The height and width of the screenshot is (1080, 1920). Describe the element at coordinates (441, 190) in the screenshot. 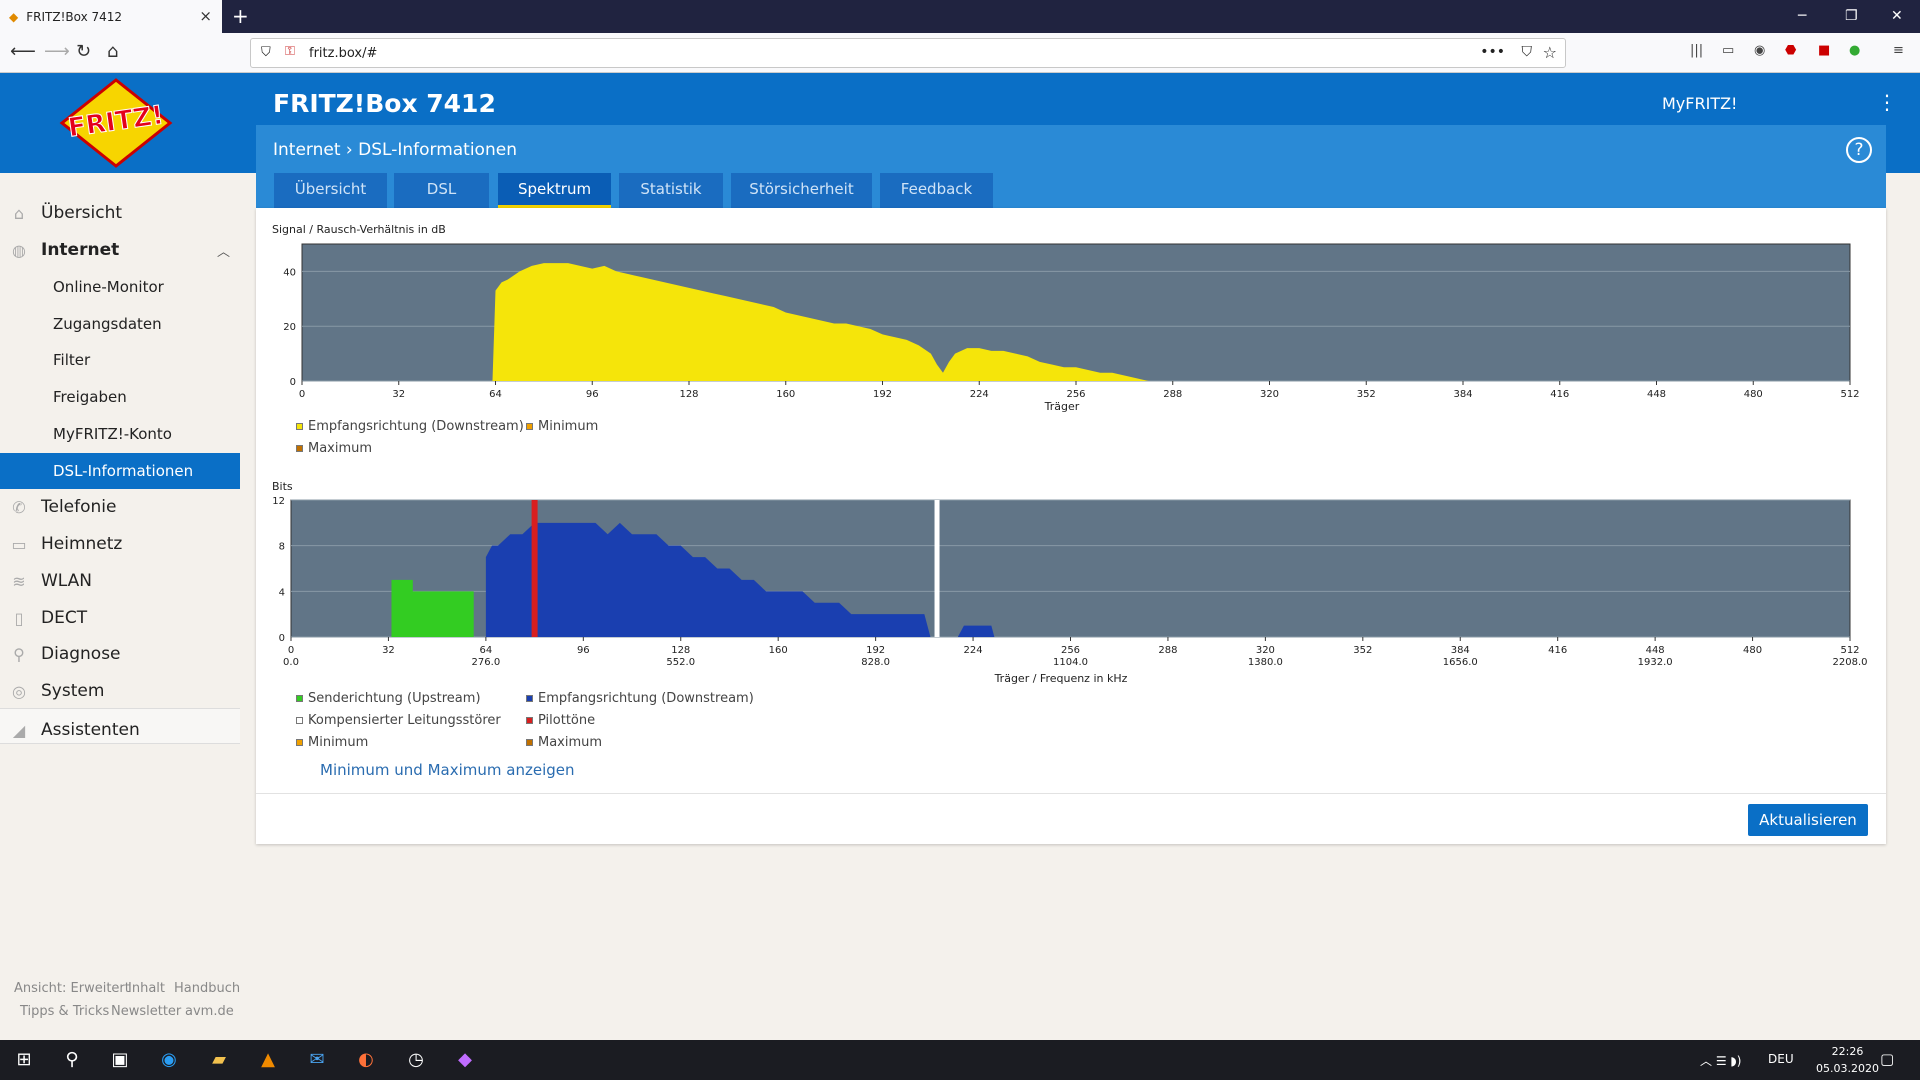

I see `tab-dsl: DSL` at that location.